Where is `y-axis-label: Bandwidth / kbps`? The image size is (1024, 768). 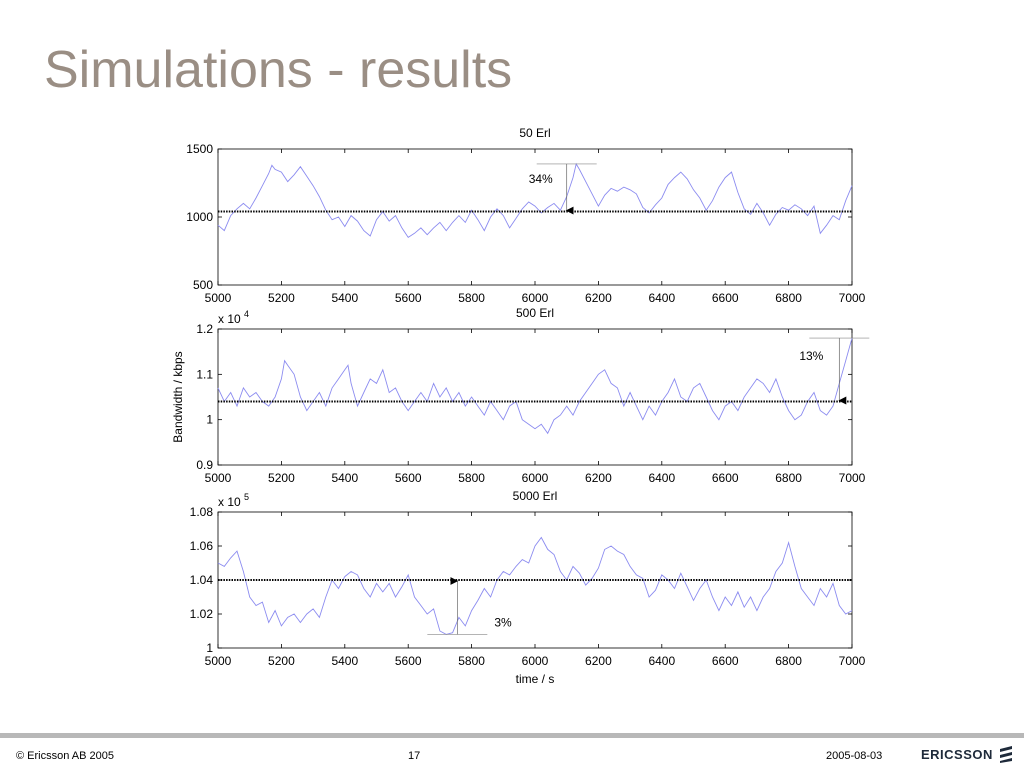
y-axis-label: Bandwidth / kbps is located at coordinates (178, 396).